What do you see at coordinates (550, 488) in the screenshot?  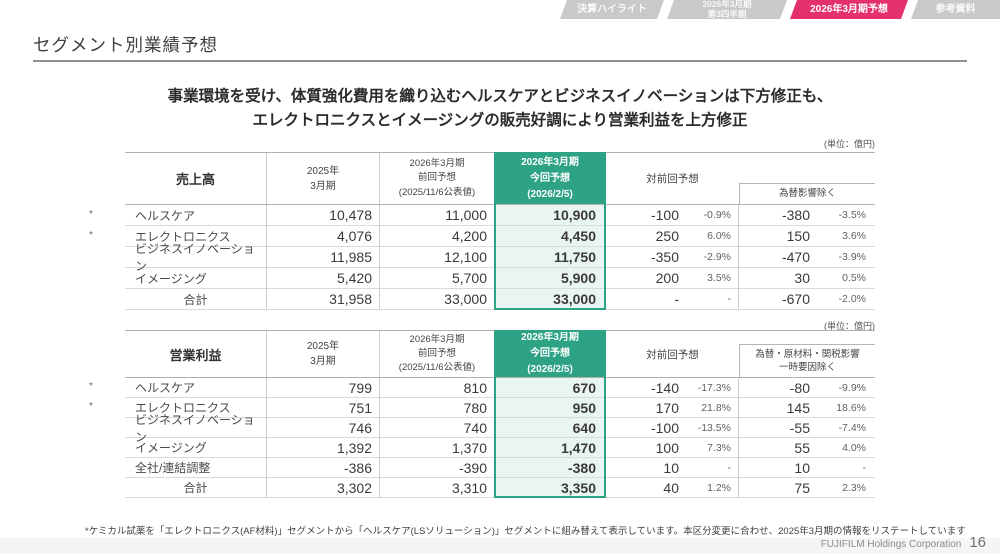 I see `value-current-forecast: 3,350` at bounding box center [550, 488].